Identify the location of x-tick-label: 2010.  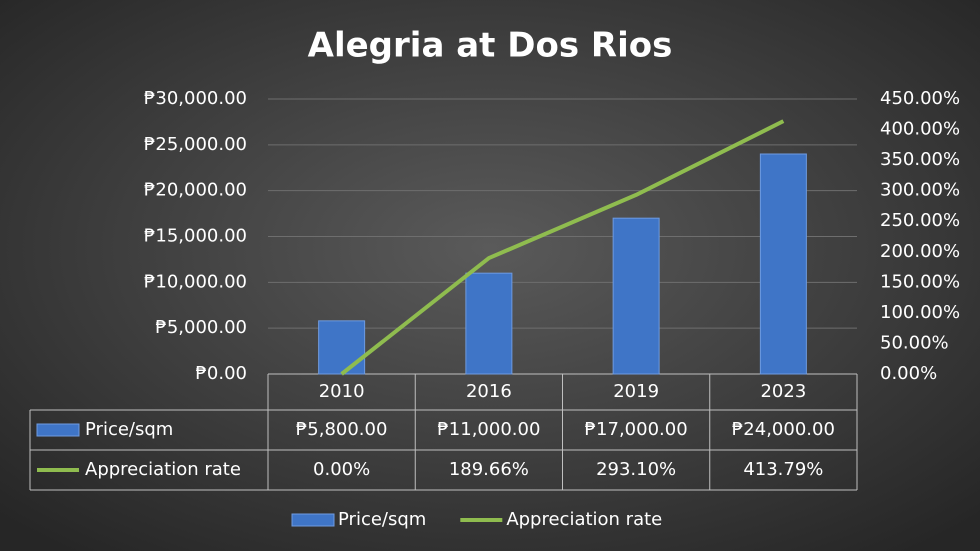
(342, 391).